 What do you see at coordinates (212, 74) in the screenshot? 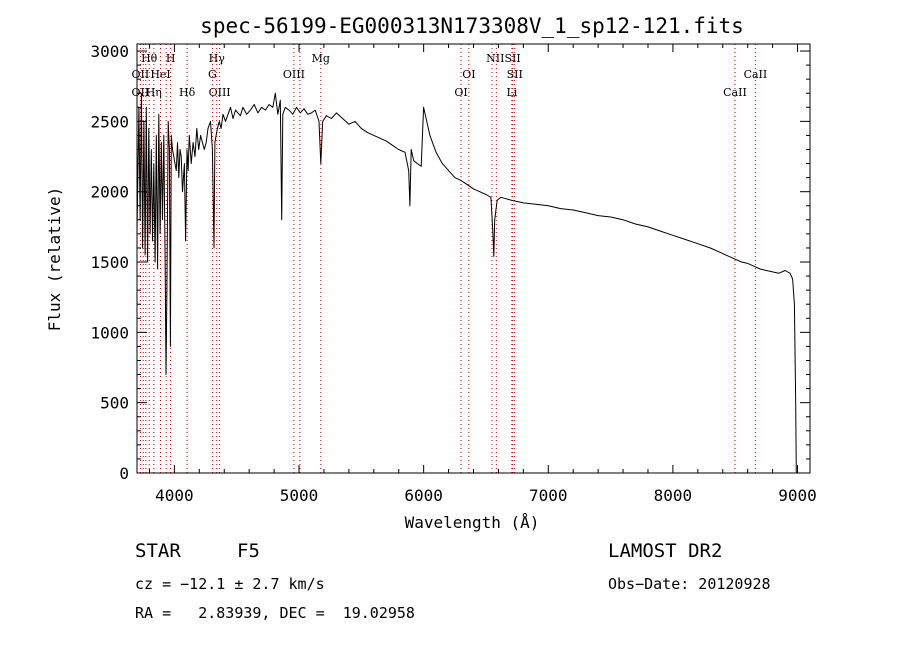
I see `spectral-line-label: G` at bounding box center [212, 74].